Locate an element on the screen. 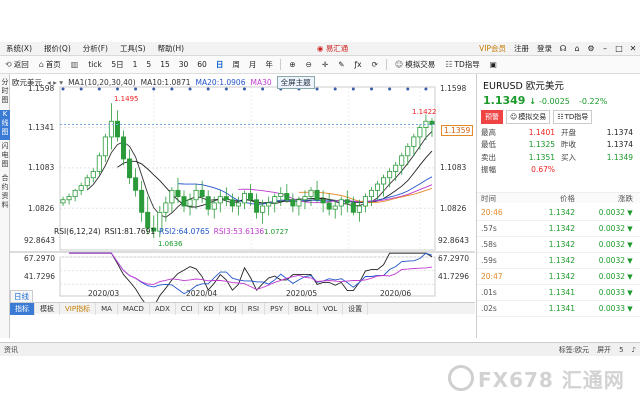 This screenshot has width=640, height=400. tab-macd: MACD is located at coordinates (134, 308).